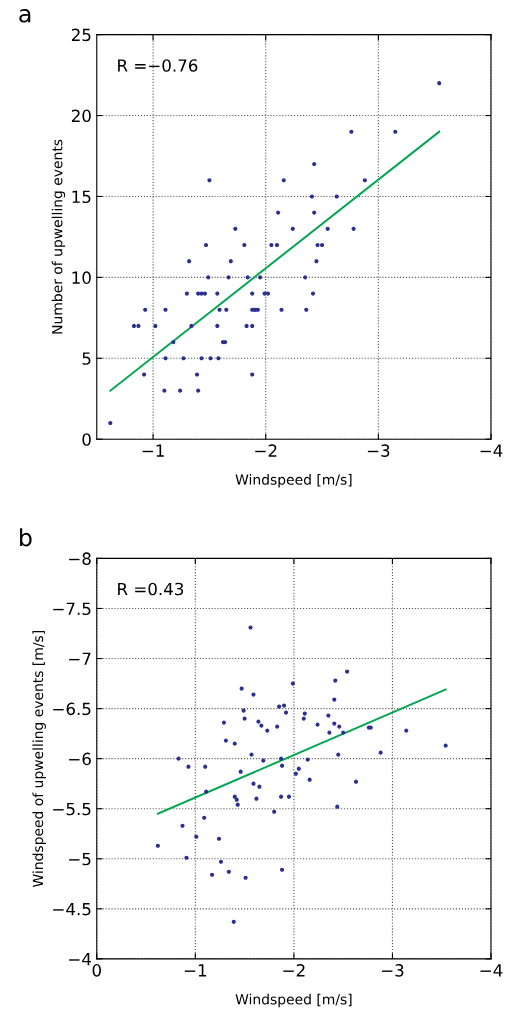 The height and width of the screenshot is (1019, 512). I want to click on y-axis-title: Windspeed of upwelling events [m/s], so click(39, 759).